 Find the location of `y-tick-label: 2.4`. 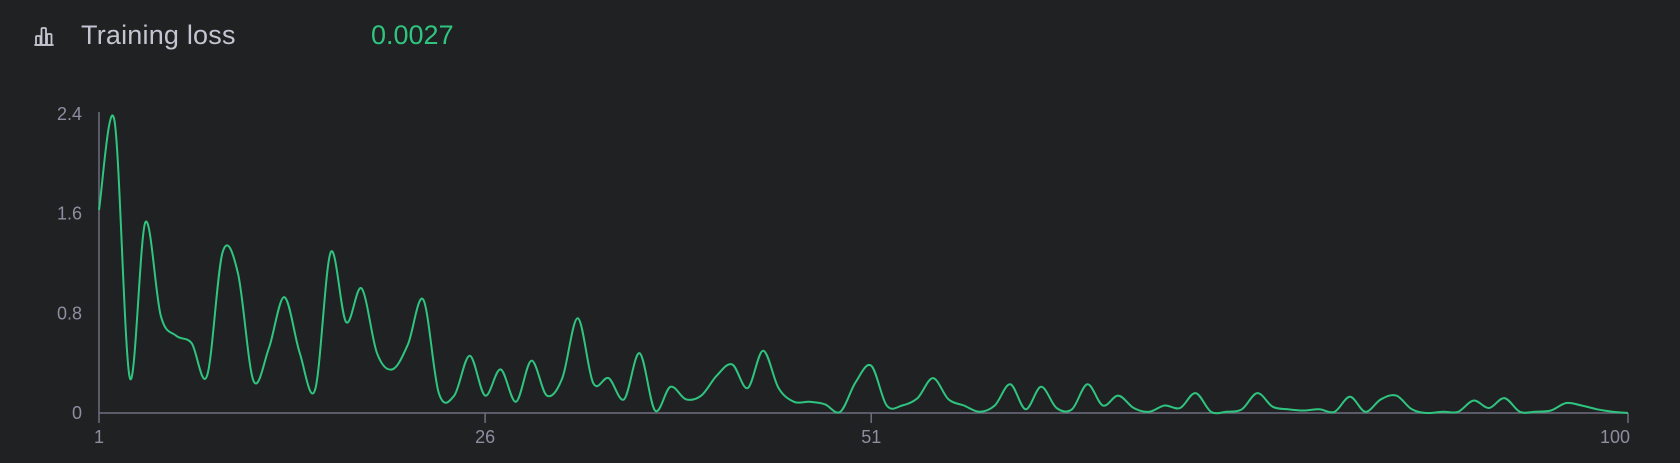

y-tick-label: 2.4 is located at coordinates (69, 114).